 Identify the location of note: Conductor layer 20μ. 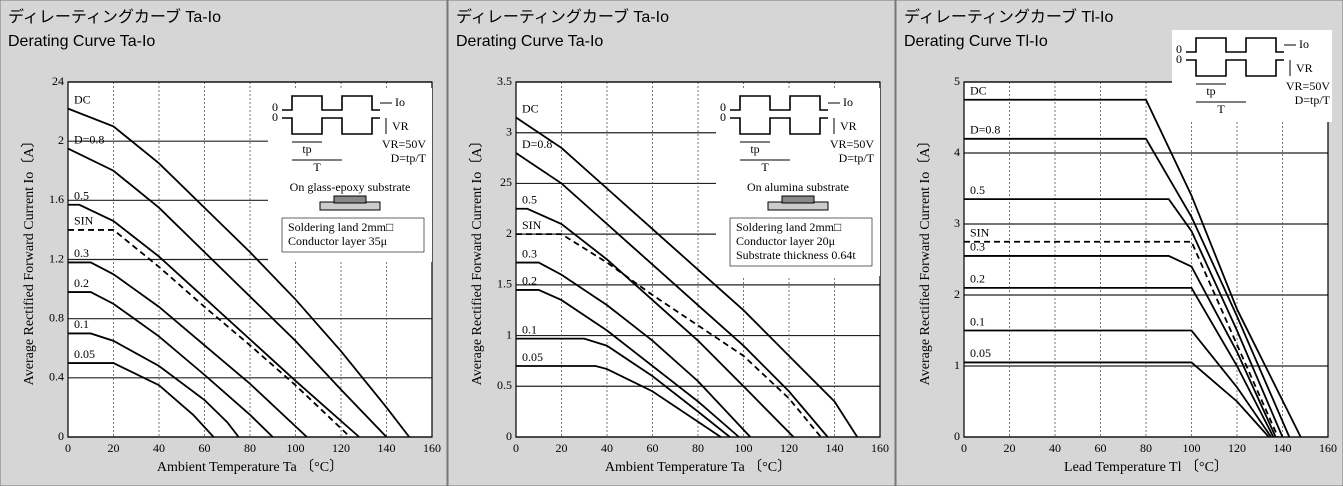
(785, 241).